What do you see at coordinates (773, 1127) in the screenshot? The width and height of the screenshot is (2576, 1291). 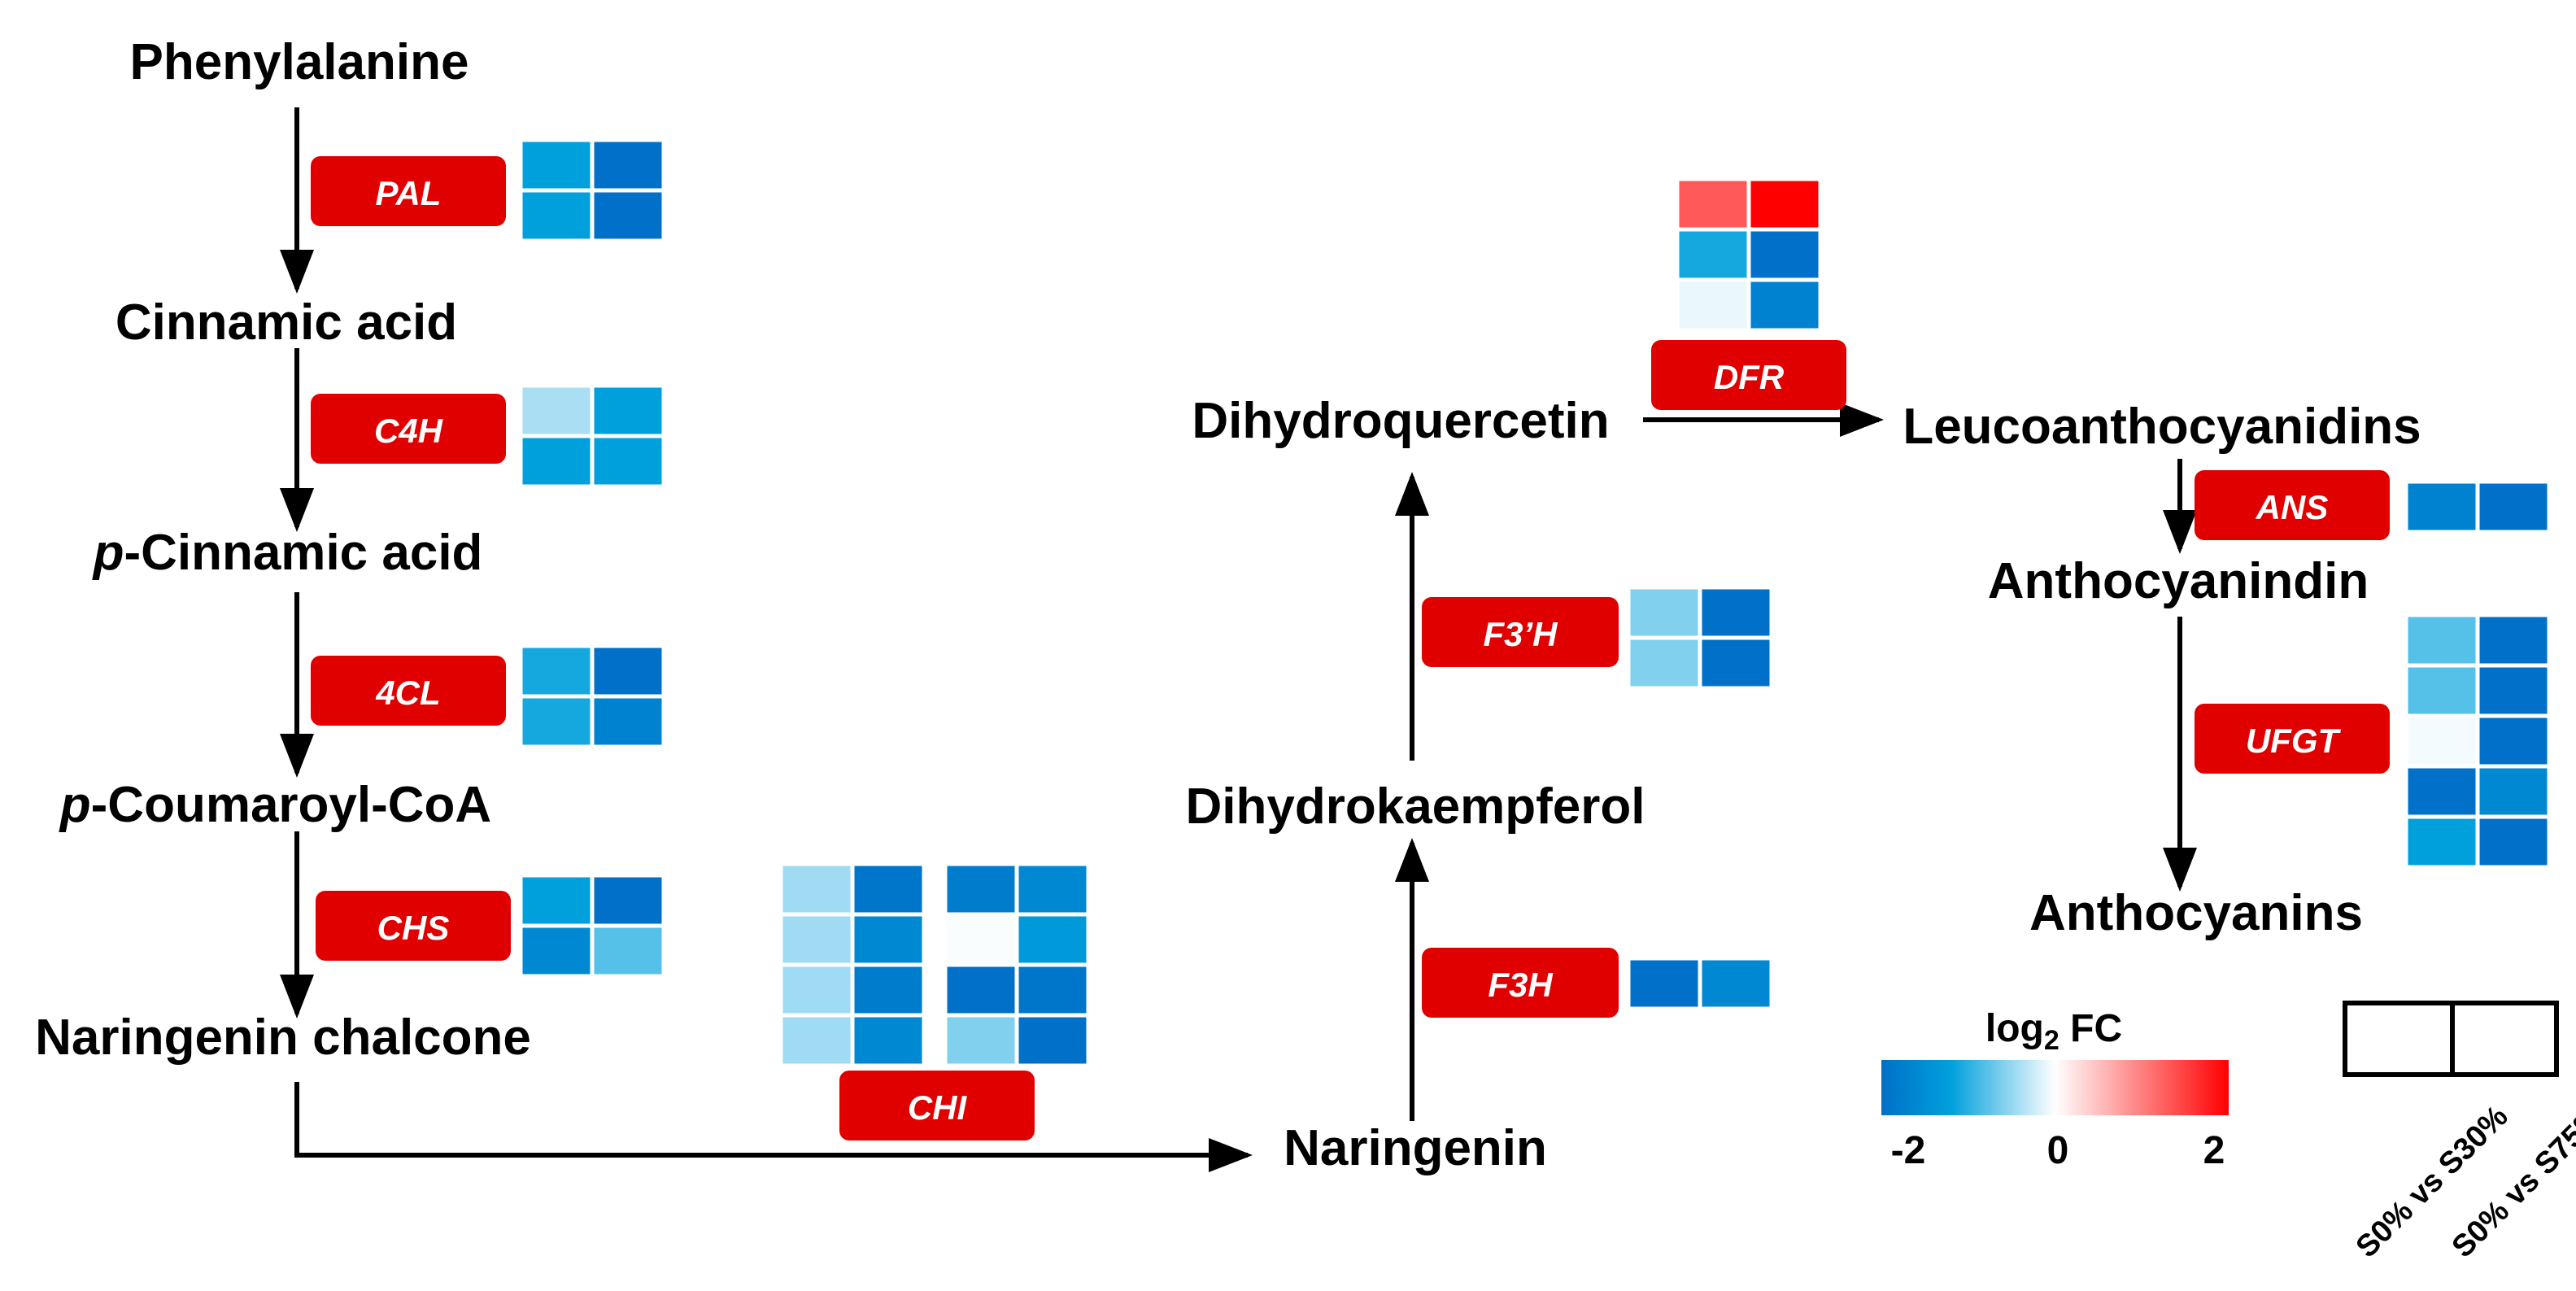 I see `arrow-chalcone-naringenin` at bounding box center [773, 1127].